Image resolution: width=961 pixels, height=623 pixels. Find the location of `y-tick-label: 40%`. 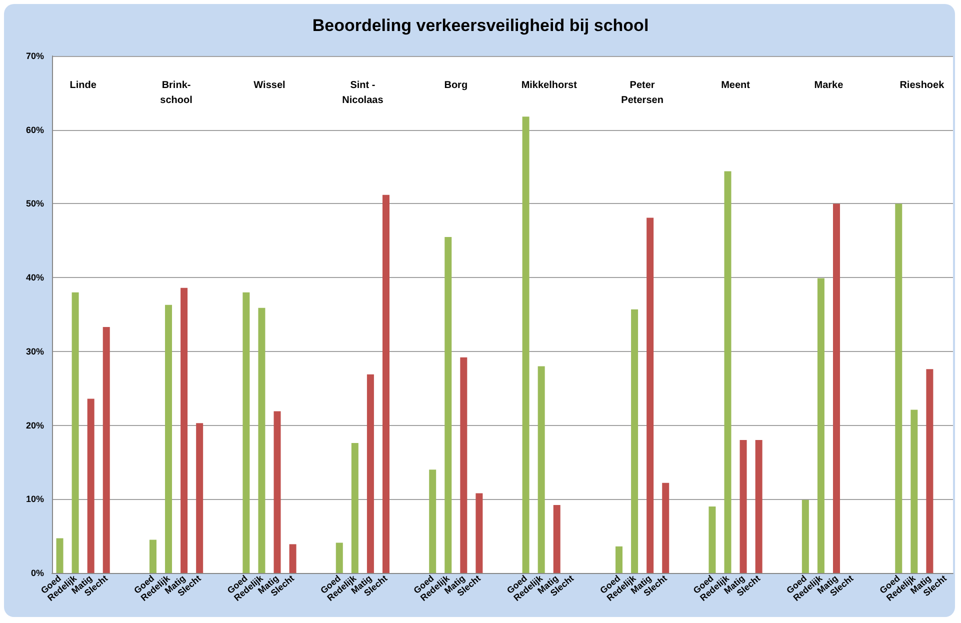

y-tick-label: 40% is located at coordinates (35, 277).